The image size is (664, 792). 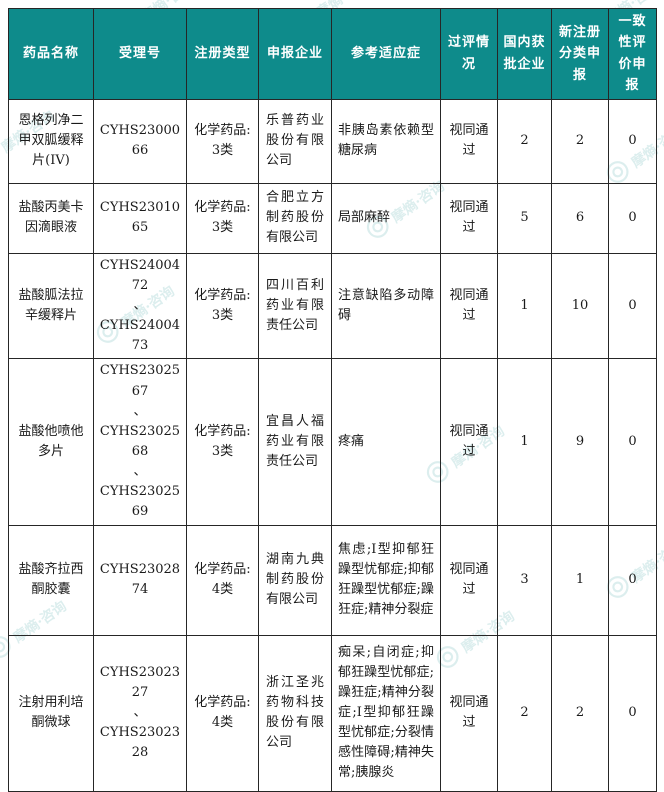 I want to click on cell-applicant: 宜昌人福药业有限责任公司, so click(x=295, y=442).